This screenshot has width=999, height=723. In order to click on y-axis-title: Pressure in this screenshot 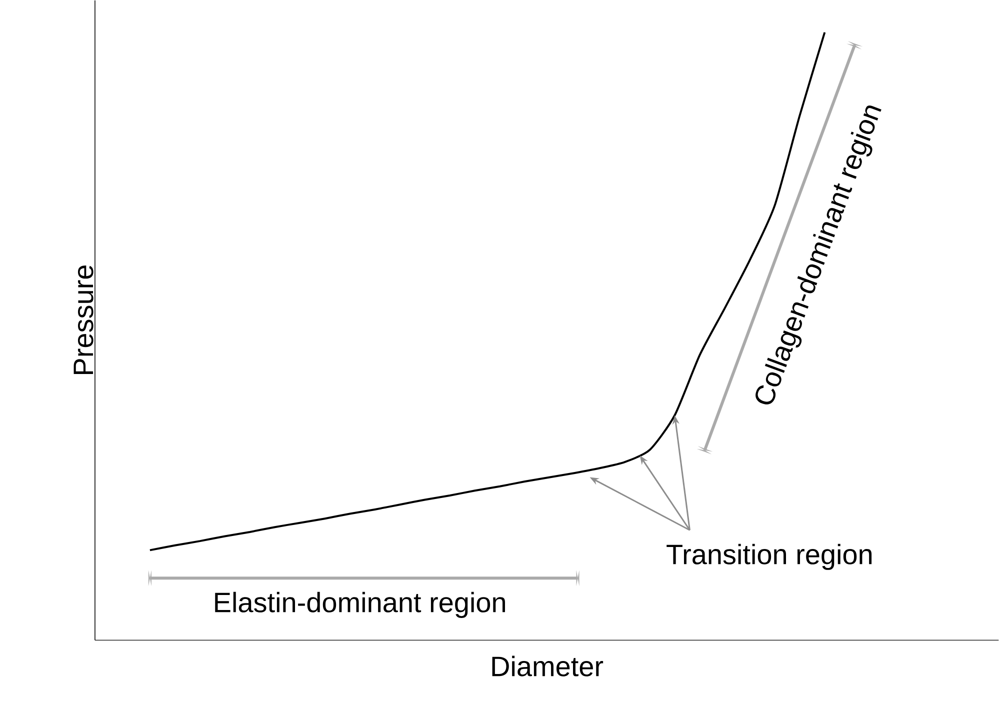, I will do `click(84, 319)`.